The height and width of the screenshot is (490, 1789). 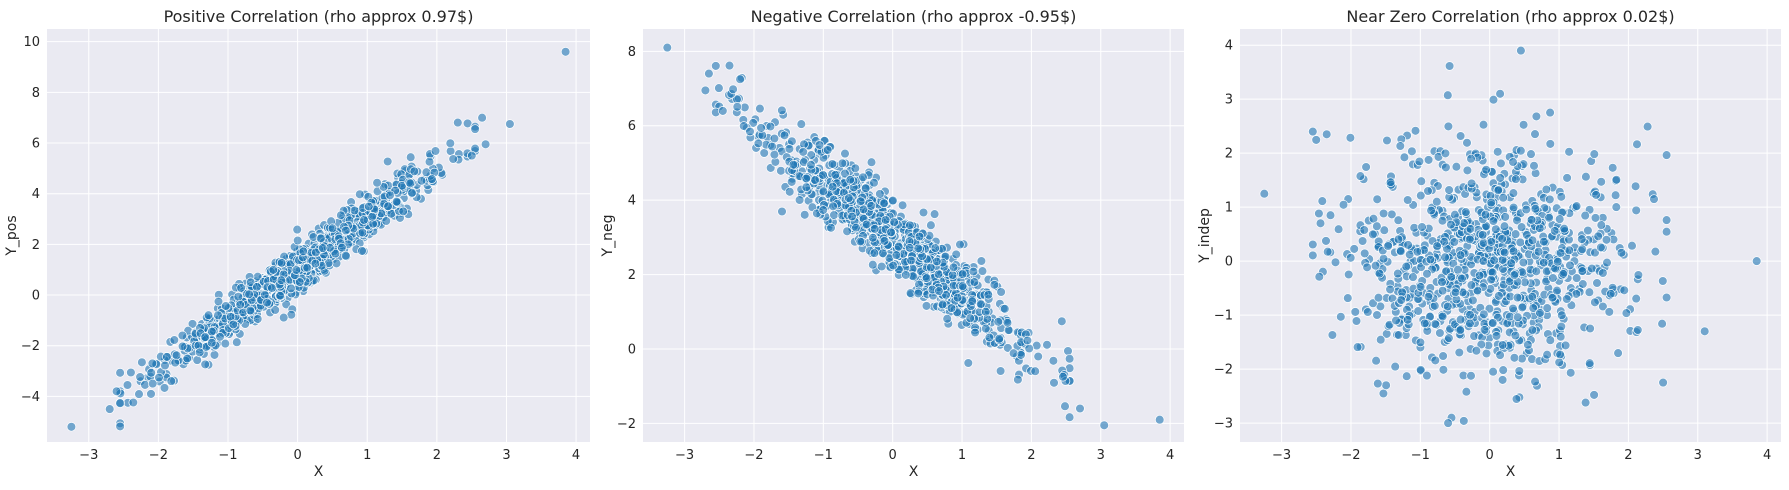 What do you see at coordinates (914, 472) in the screenshot?
I see `x-axis-label: X` at bounding box center [914, 472].